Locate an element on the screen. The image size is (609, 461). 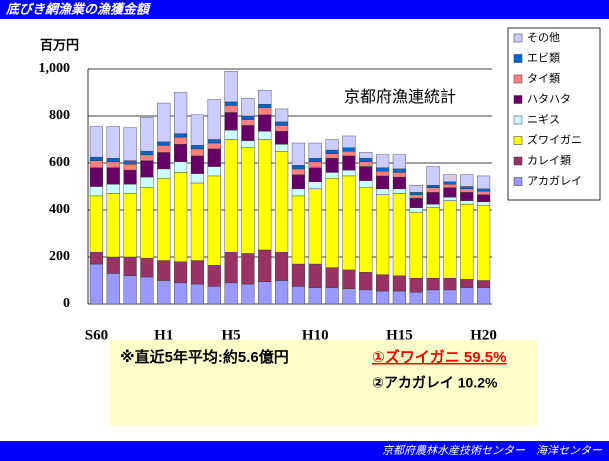
y-tick-label: 1,000 is located at coordinates (55, 68).